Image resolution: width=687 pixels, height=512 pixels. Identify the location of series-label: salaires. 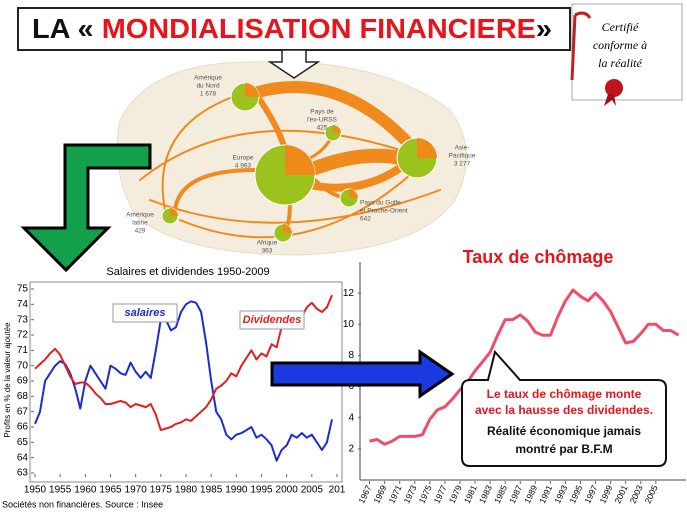
(145, 313).